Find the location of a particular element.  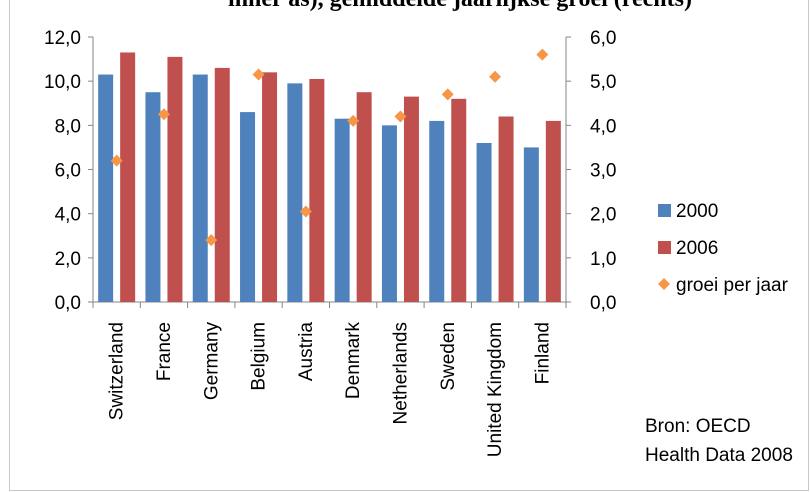

legend-label: groei per jaar is located at coordinates (732, 285).